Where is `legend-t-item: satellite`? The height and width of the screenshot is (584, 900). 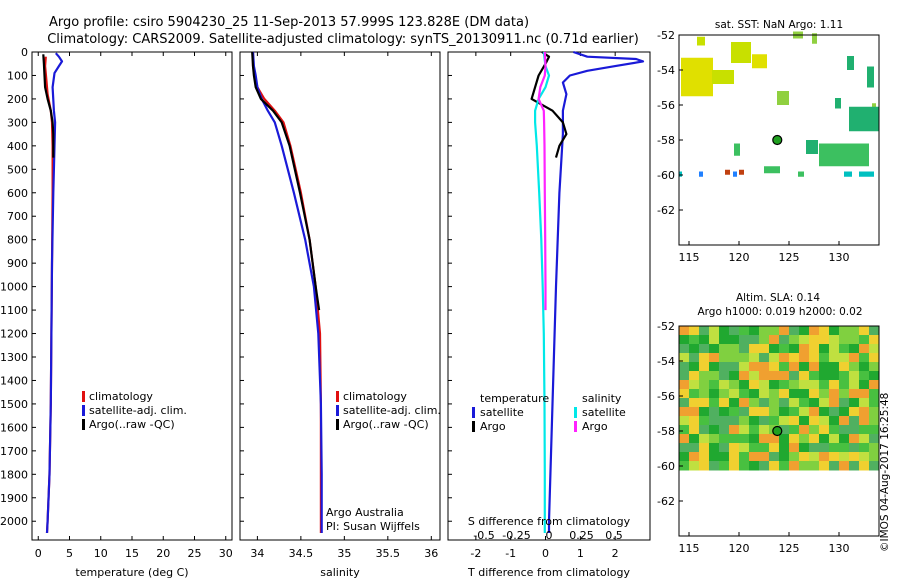
legend-t-item: satellite is located at coordinates (502, 412).